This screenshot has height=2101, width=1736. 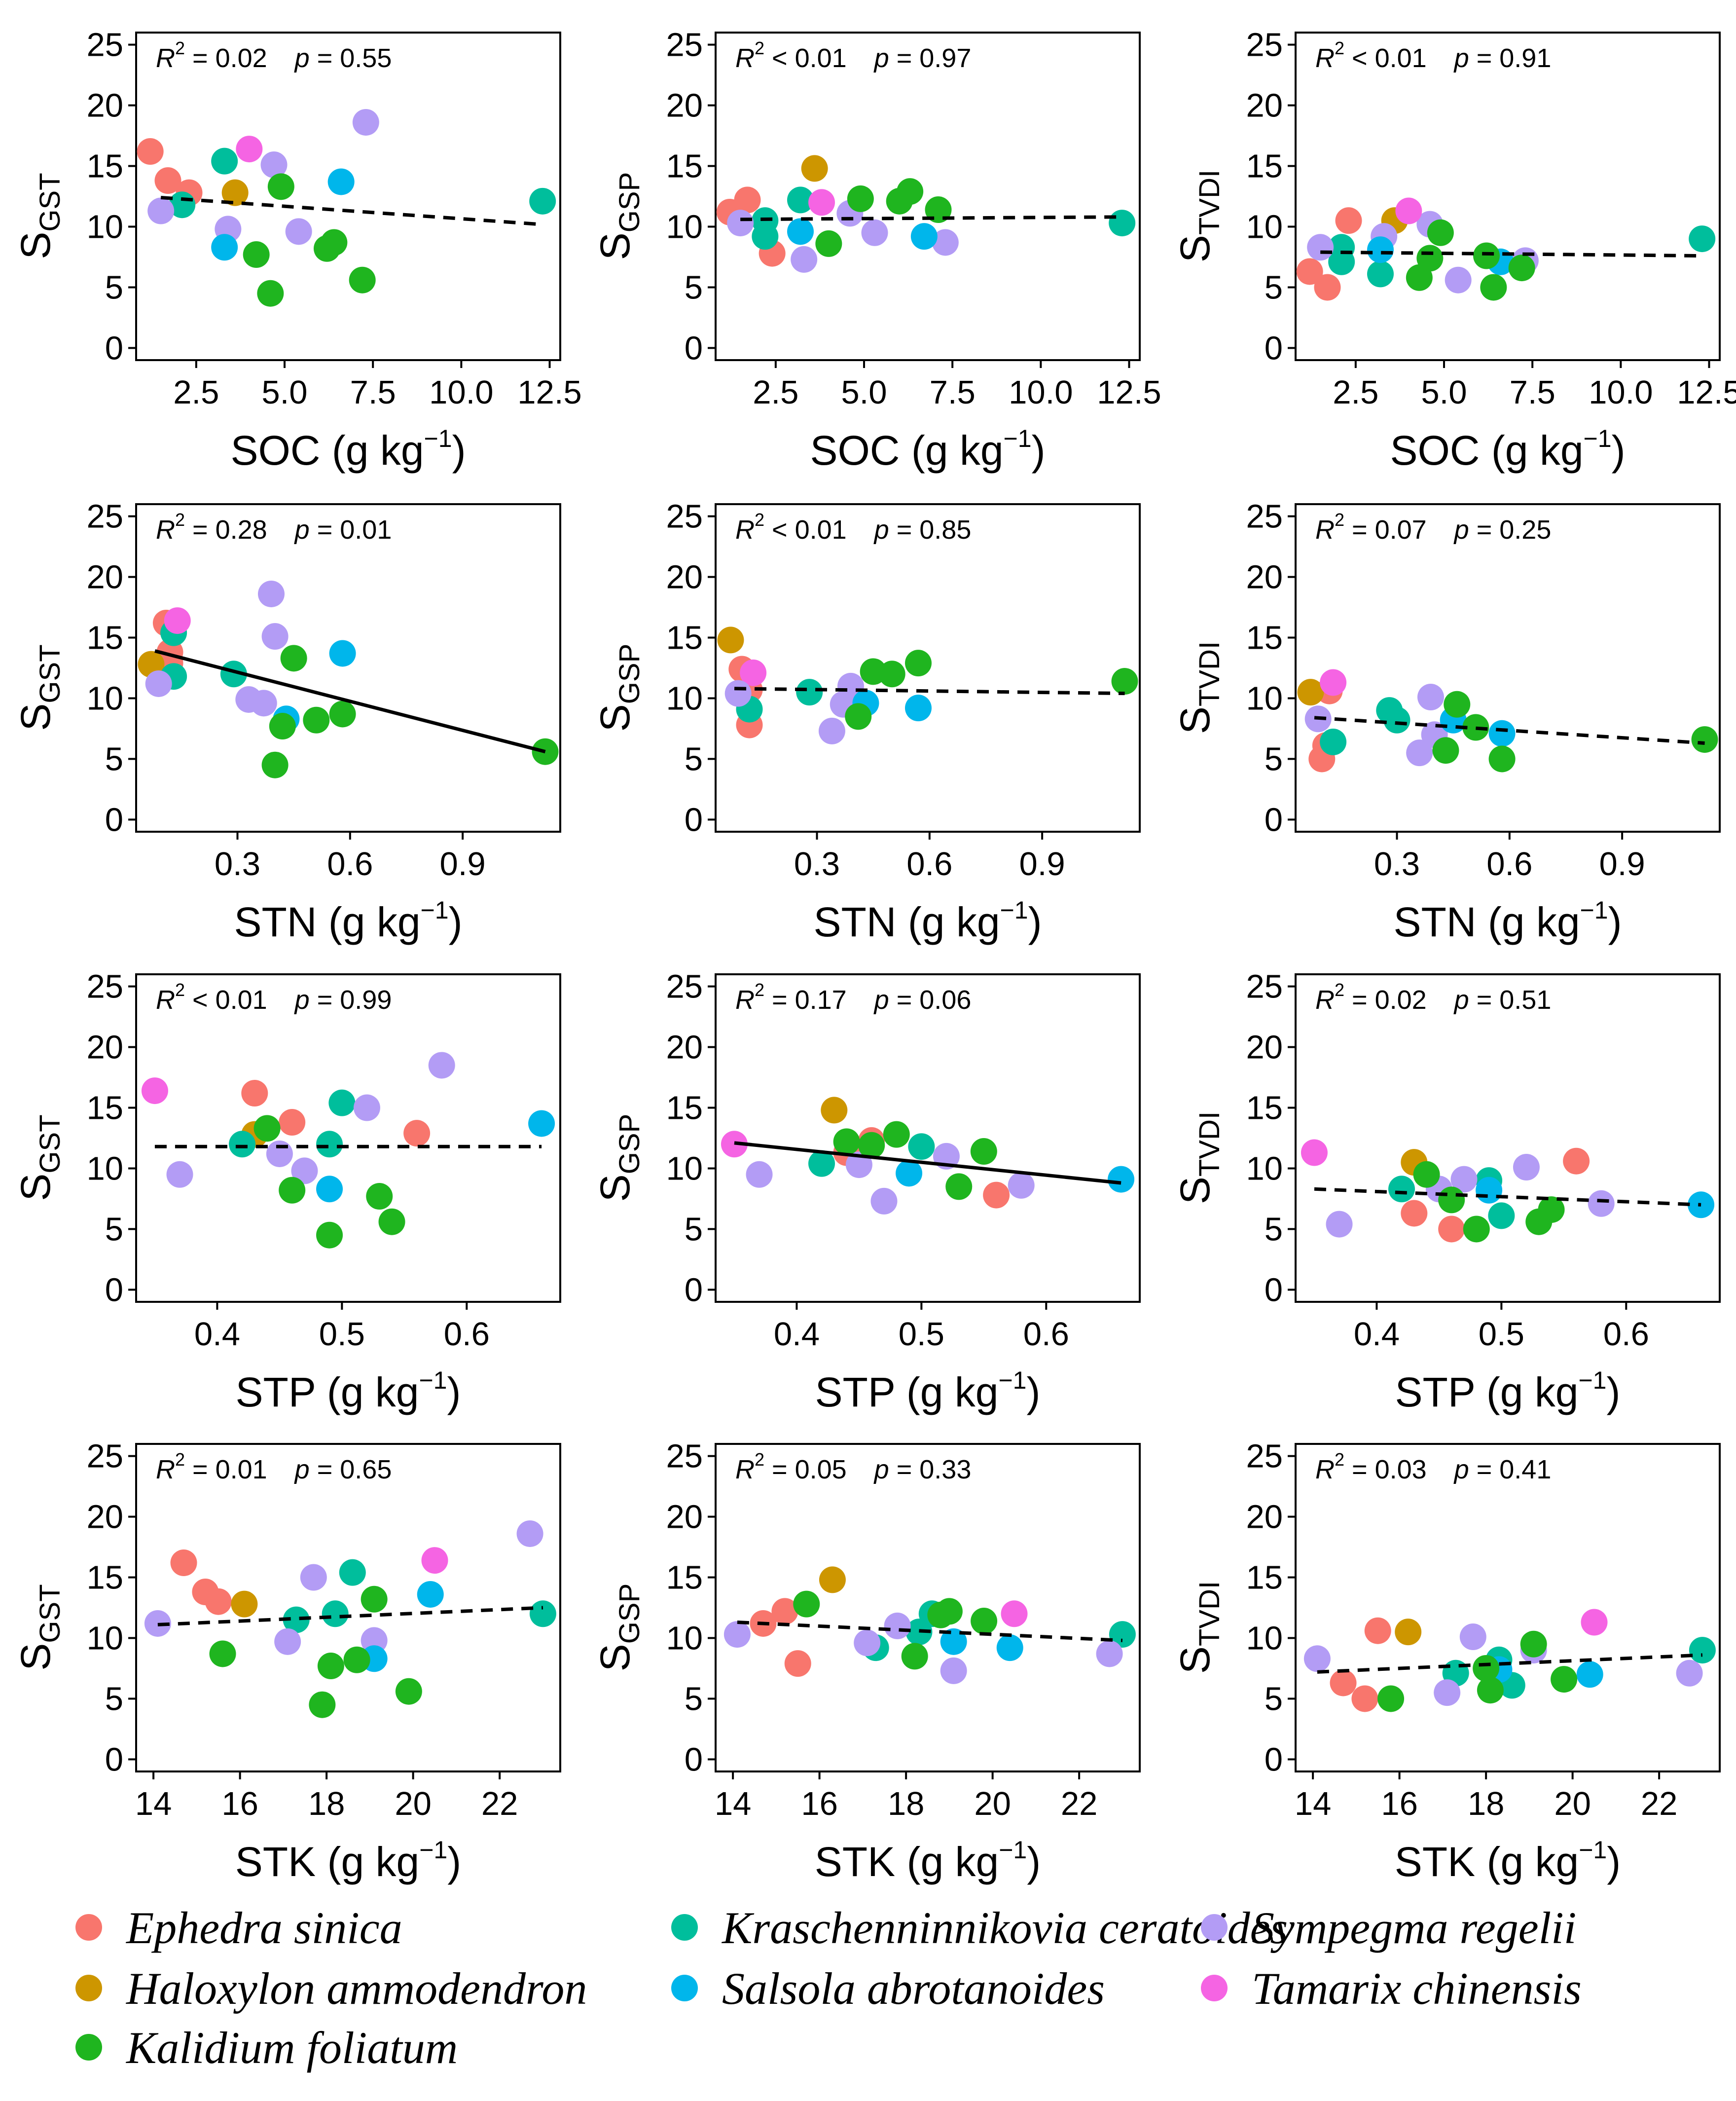 What do you see at coordinates (853, 55) in the screenshot?
I see `stats-annotation: R2 < 0.01 p = 0.97` at bounding box center [853, 55].